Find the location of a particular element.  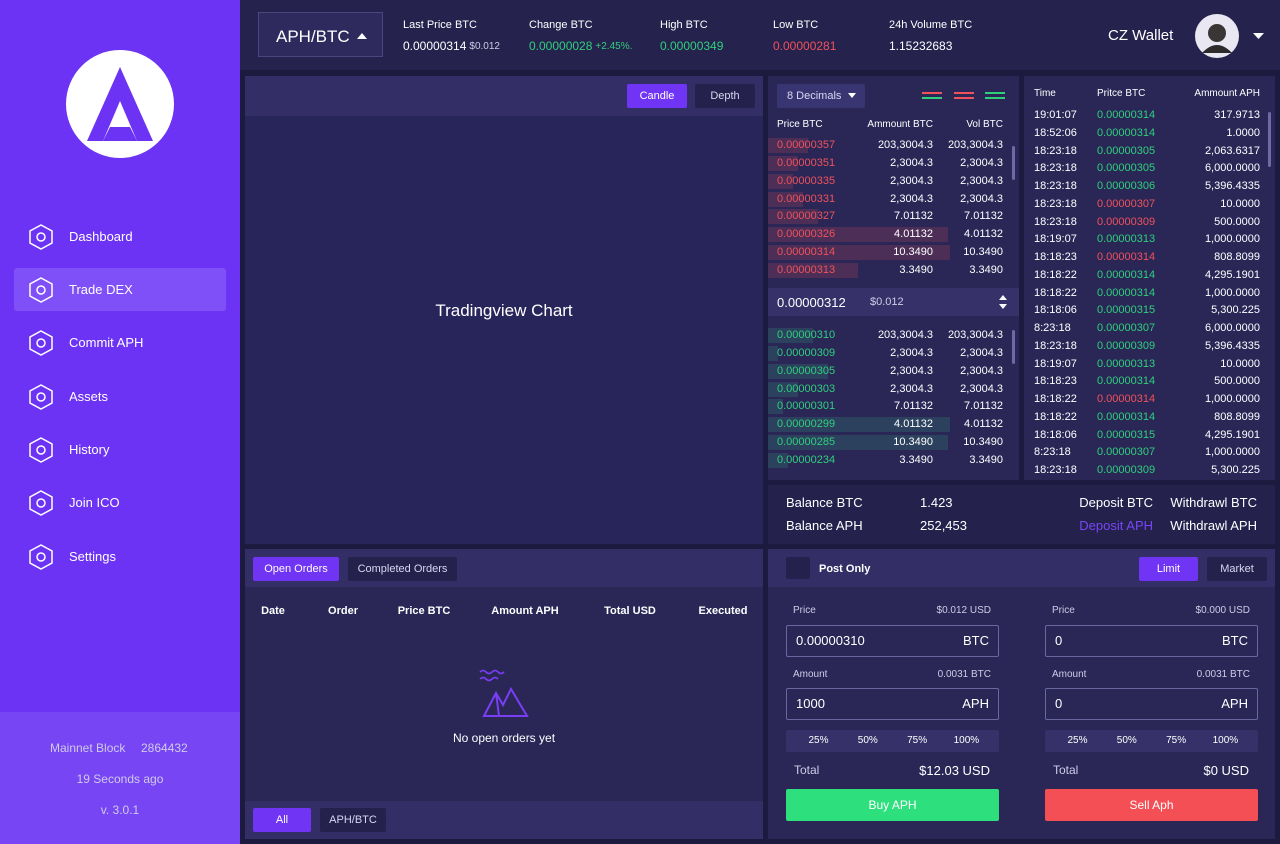

market-button: Market is located at coordinates (1237, 569).